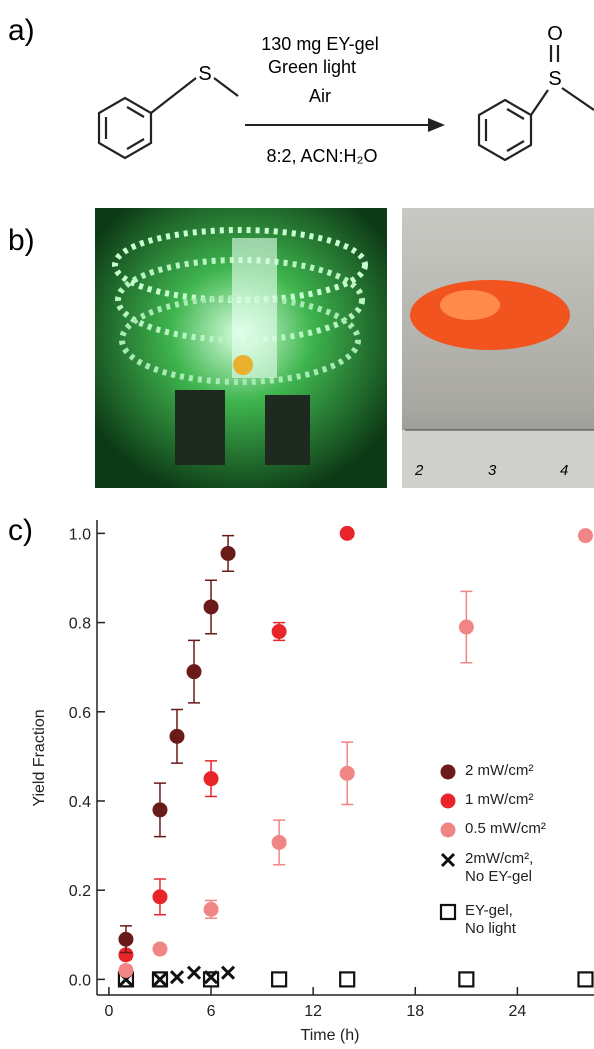 This screenshot has width=594, height=1049. What do you see at coordinates (313, 1011) in the screenshot?
I see `x-tick-label: 12` at bounding box center [313, 1011].